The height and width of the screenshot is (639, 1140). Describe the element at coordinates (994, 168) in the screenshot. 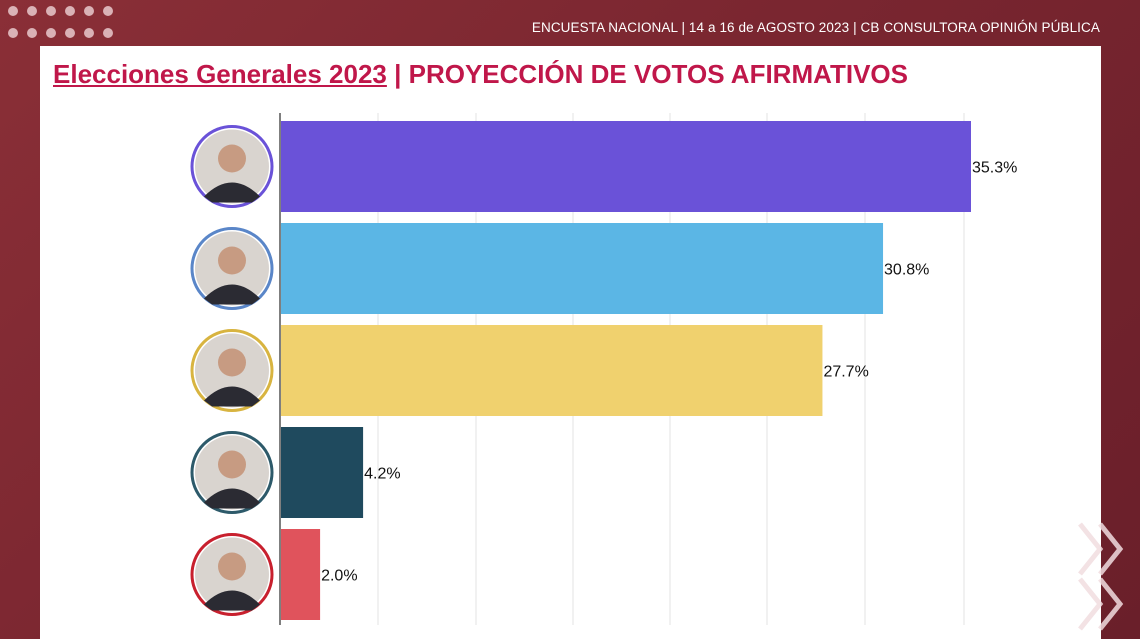

I see `bar-value-label: 35.3%` at that location.